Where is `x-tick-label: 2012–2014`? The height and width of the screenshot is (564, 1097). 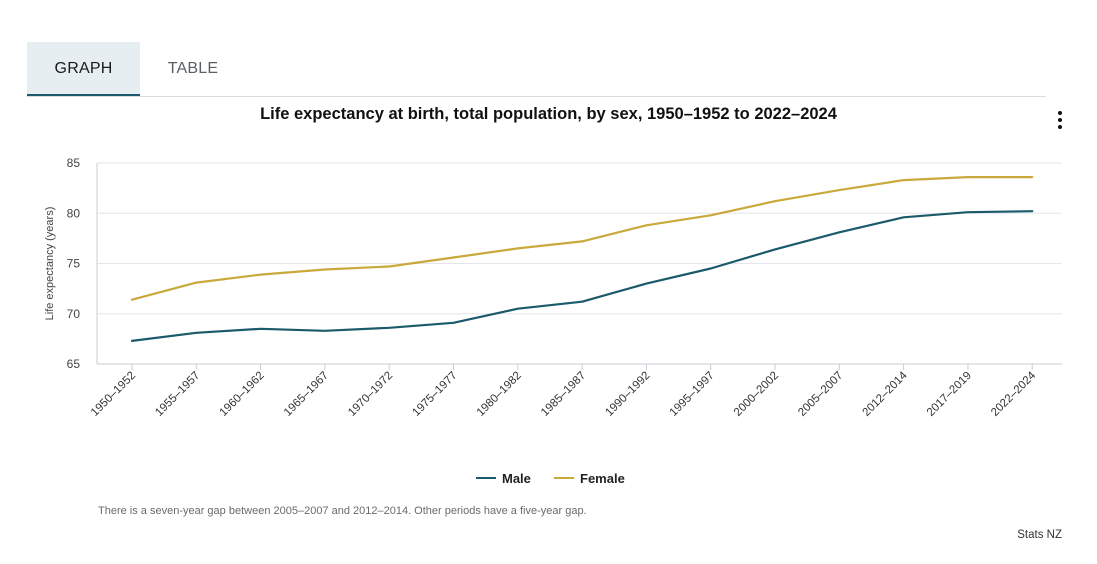
x-tick-label: 2012–2014 is located at coordinates (886, 394).